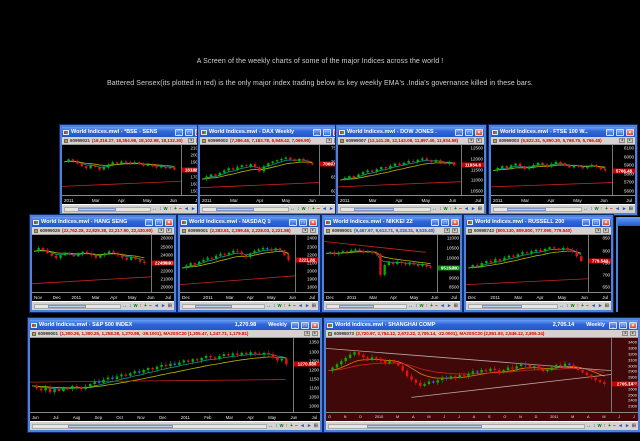  What do you see at coordinates (392, 222) in the screenshot?
I see `window-titlebar: World Indices.mwl - NIKKEI 225 ... _ □ ×` at bounding box center [392, 222].